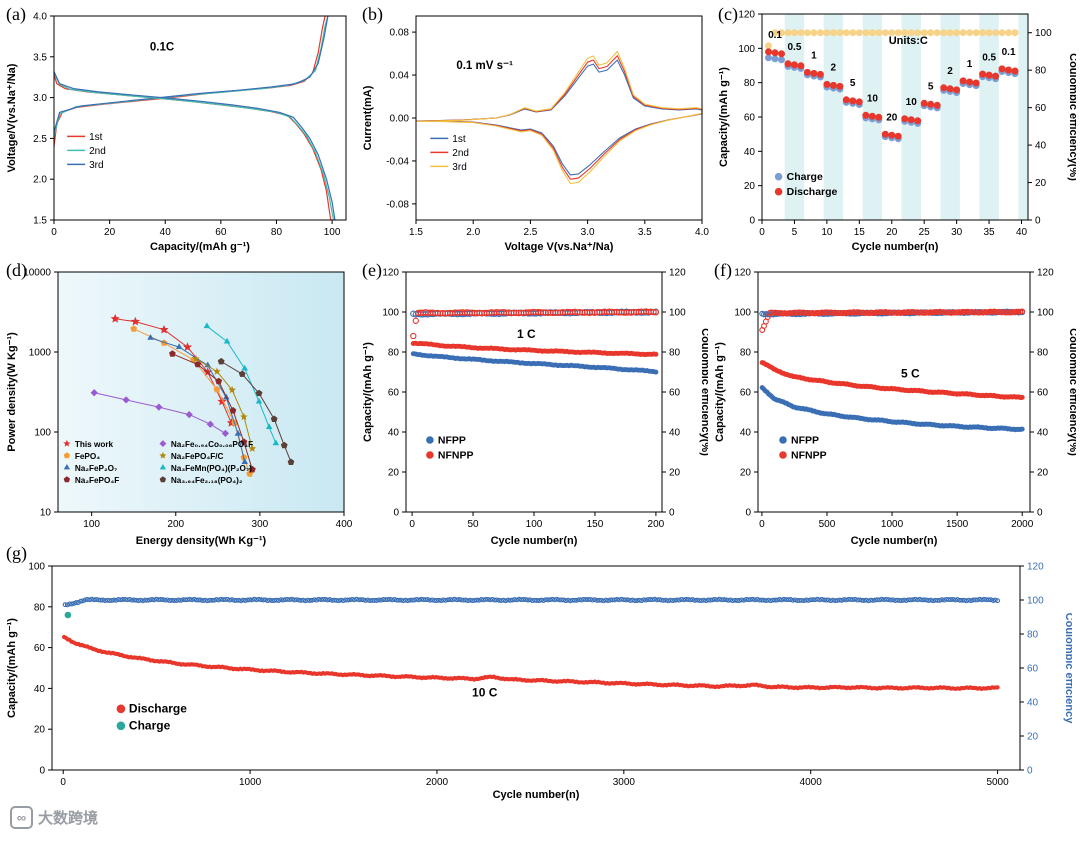  I want to click on svg-text: Na₂FePO₄F, so click(97, 480).